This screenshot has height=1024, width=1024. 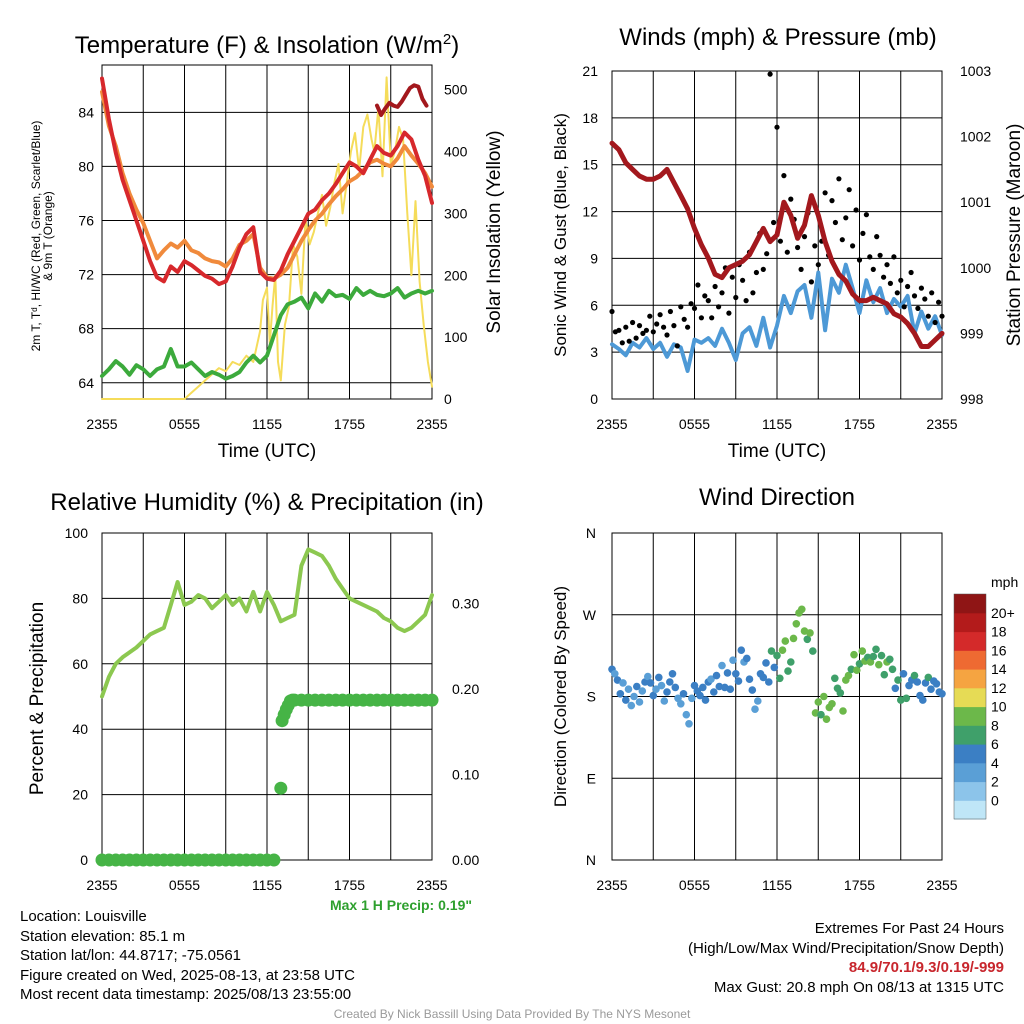 What do you see at coordinates (995, 725) in the screenshot?
I see `colorbar-label: 8` at bounding box center [995, 725].